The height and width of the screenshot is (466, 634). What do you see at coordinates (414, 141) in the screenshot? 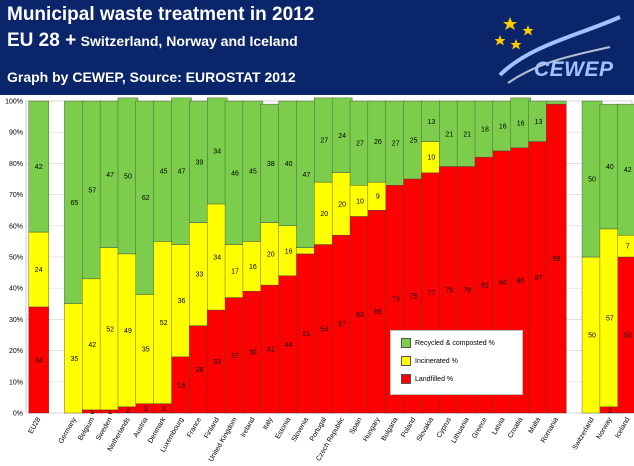
I see `data-label: 25` at bounding box center [414, 141].